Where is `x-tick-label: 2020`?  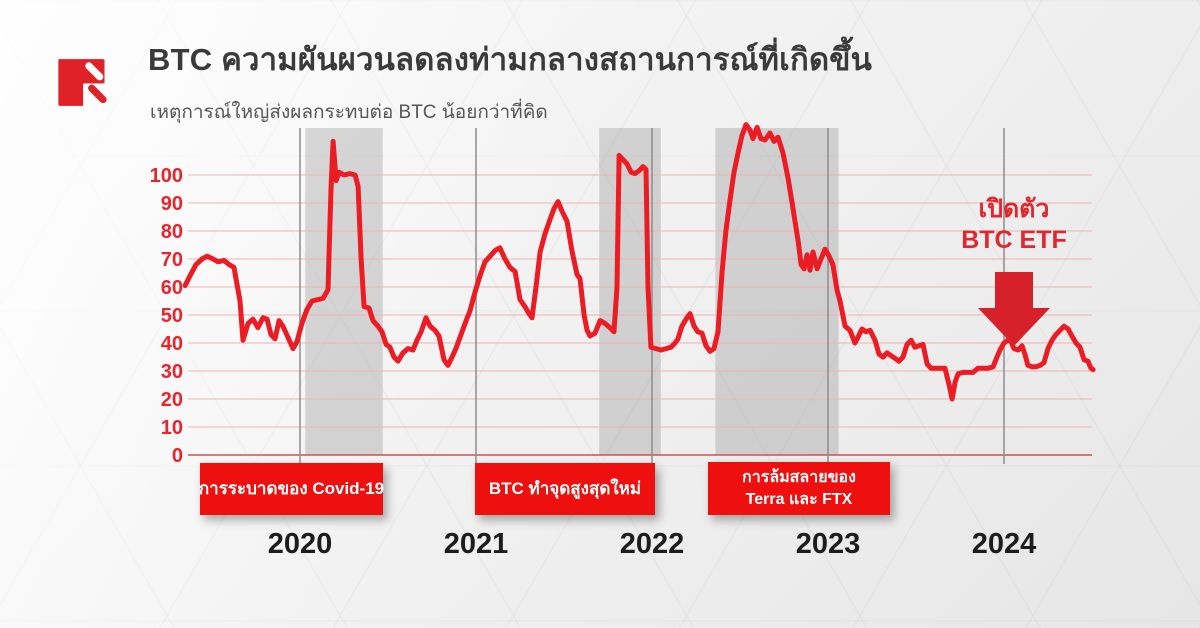
x-tick-label: 2020 is located at coordinates (300, 544).